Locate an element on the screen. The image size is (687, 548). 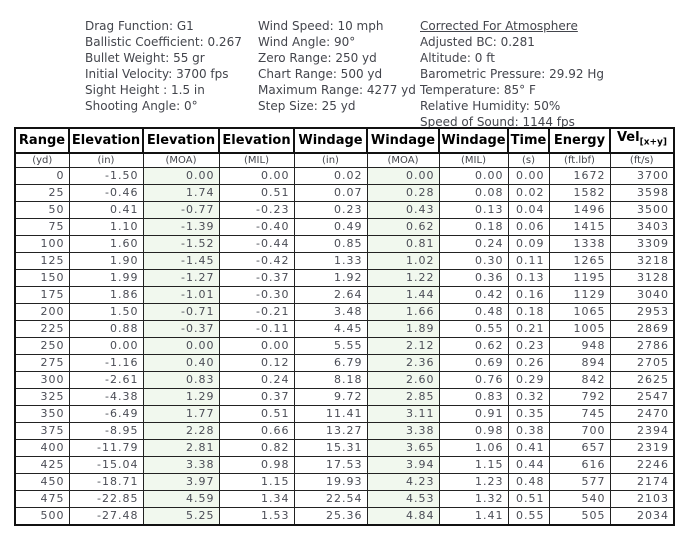
table-cell: 1129 is located at coordinates (579, 294).